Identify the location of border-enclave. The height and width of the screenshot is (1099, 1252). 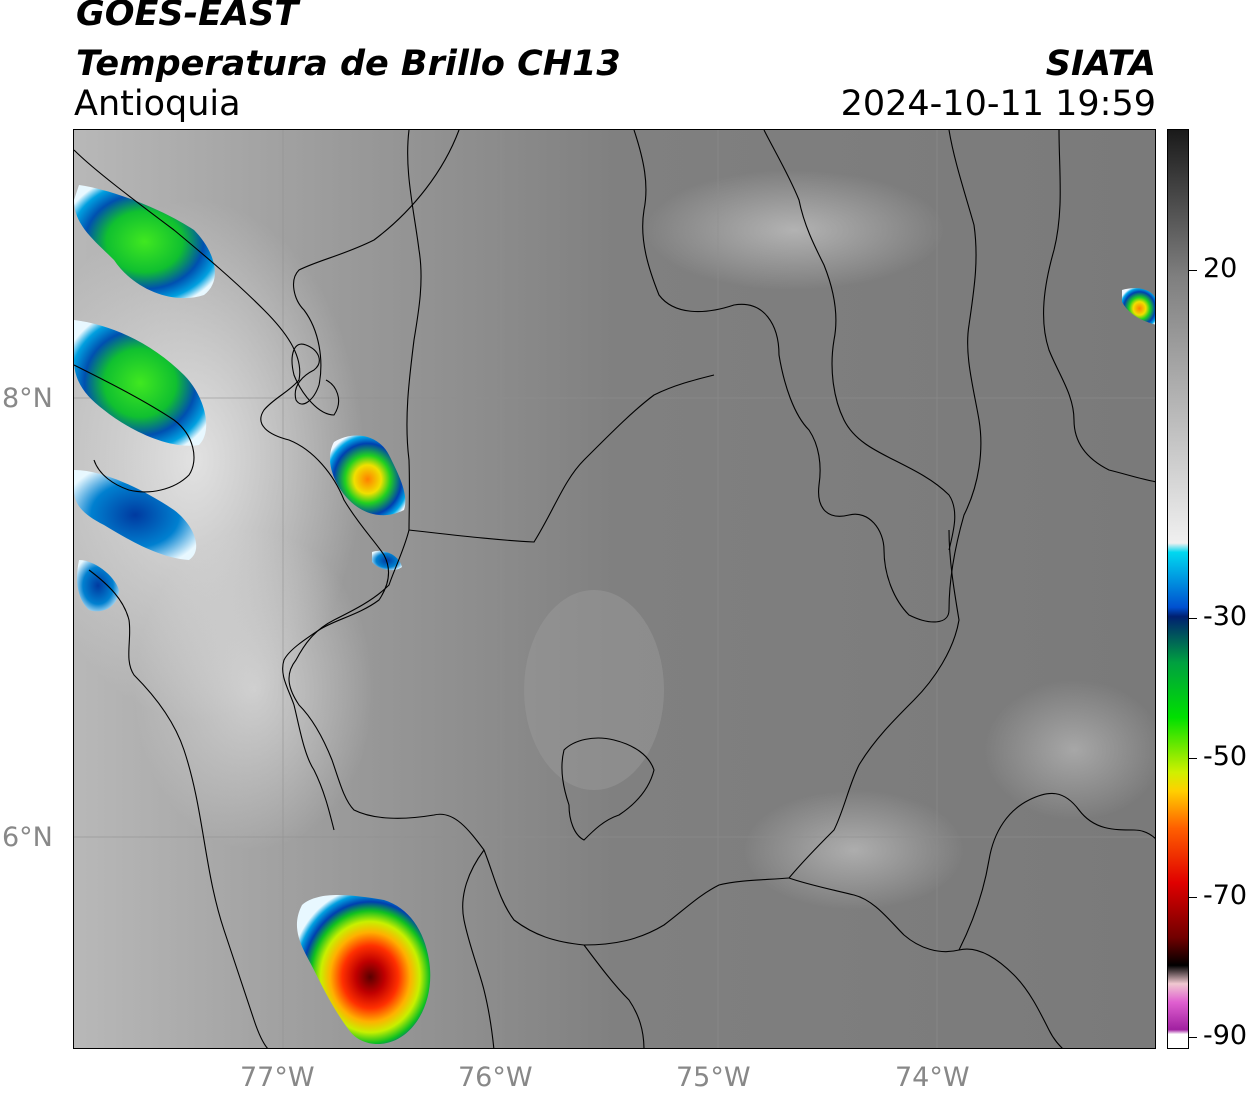
(608, 789).